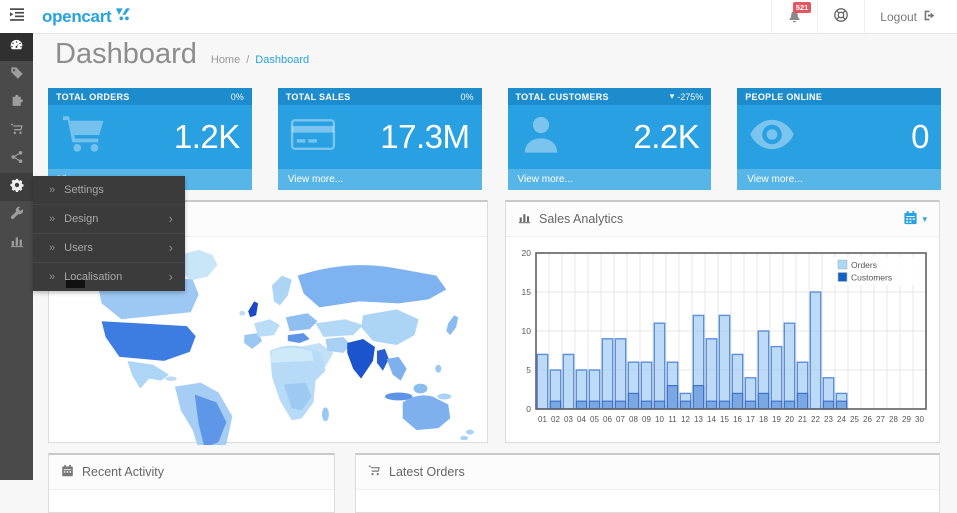 This screenshot has width=957, height=513. Describe the element at coordinates (225, 60) in the screenshot. I see `breadcrumb-home-link: Home` at that location.